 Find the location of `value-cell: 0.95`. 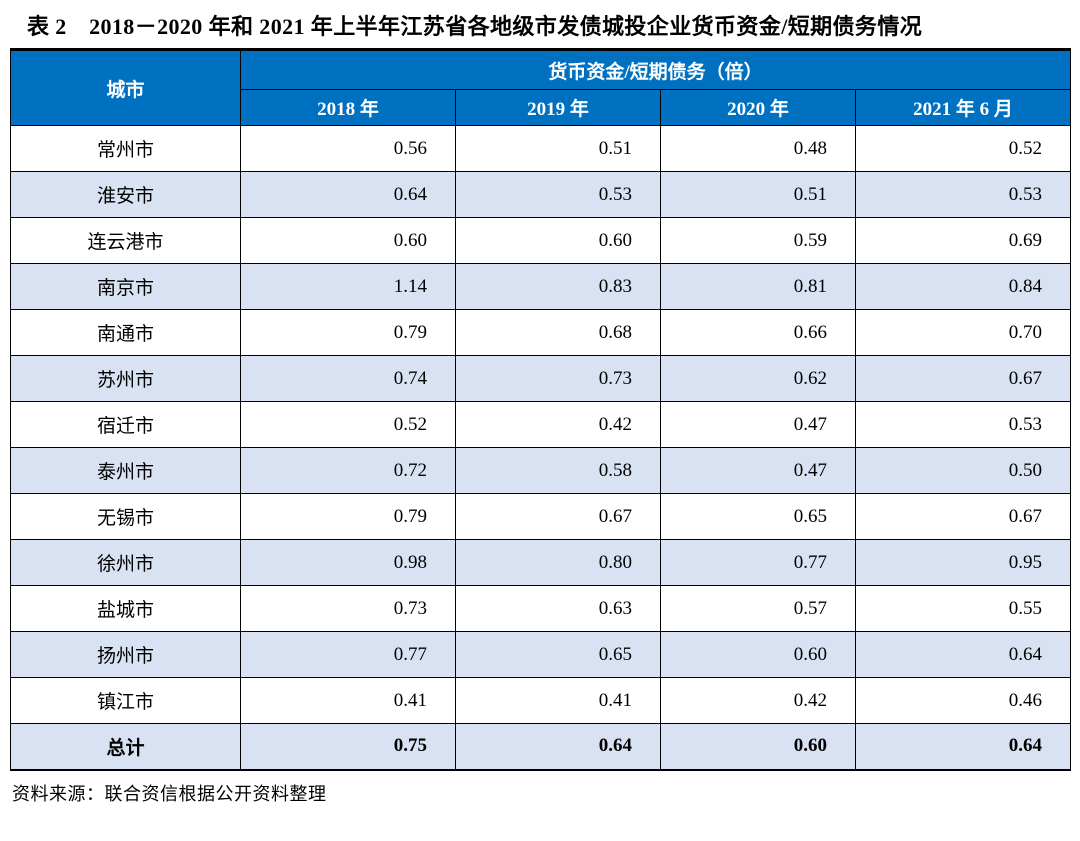

value-cell: 0.95 is located at coordinates (963, 562).